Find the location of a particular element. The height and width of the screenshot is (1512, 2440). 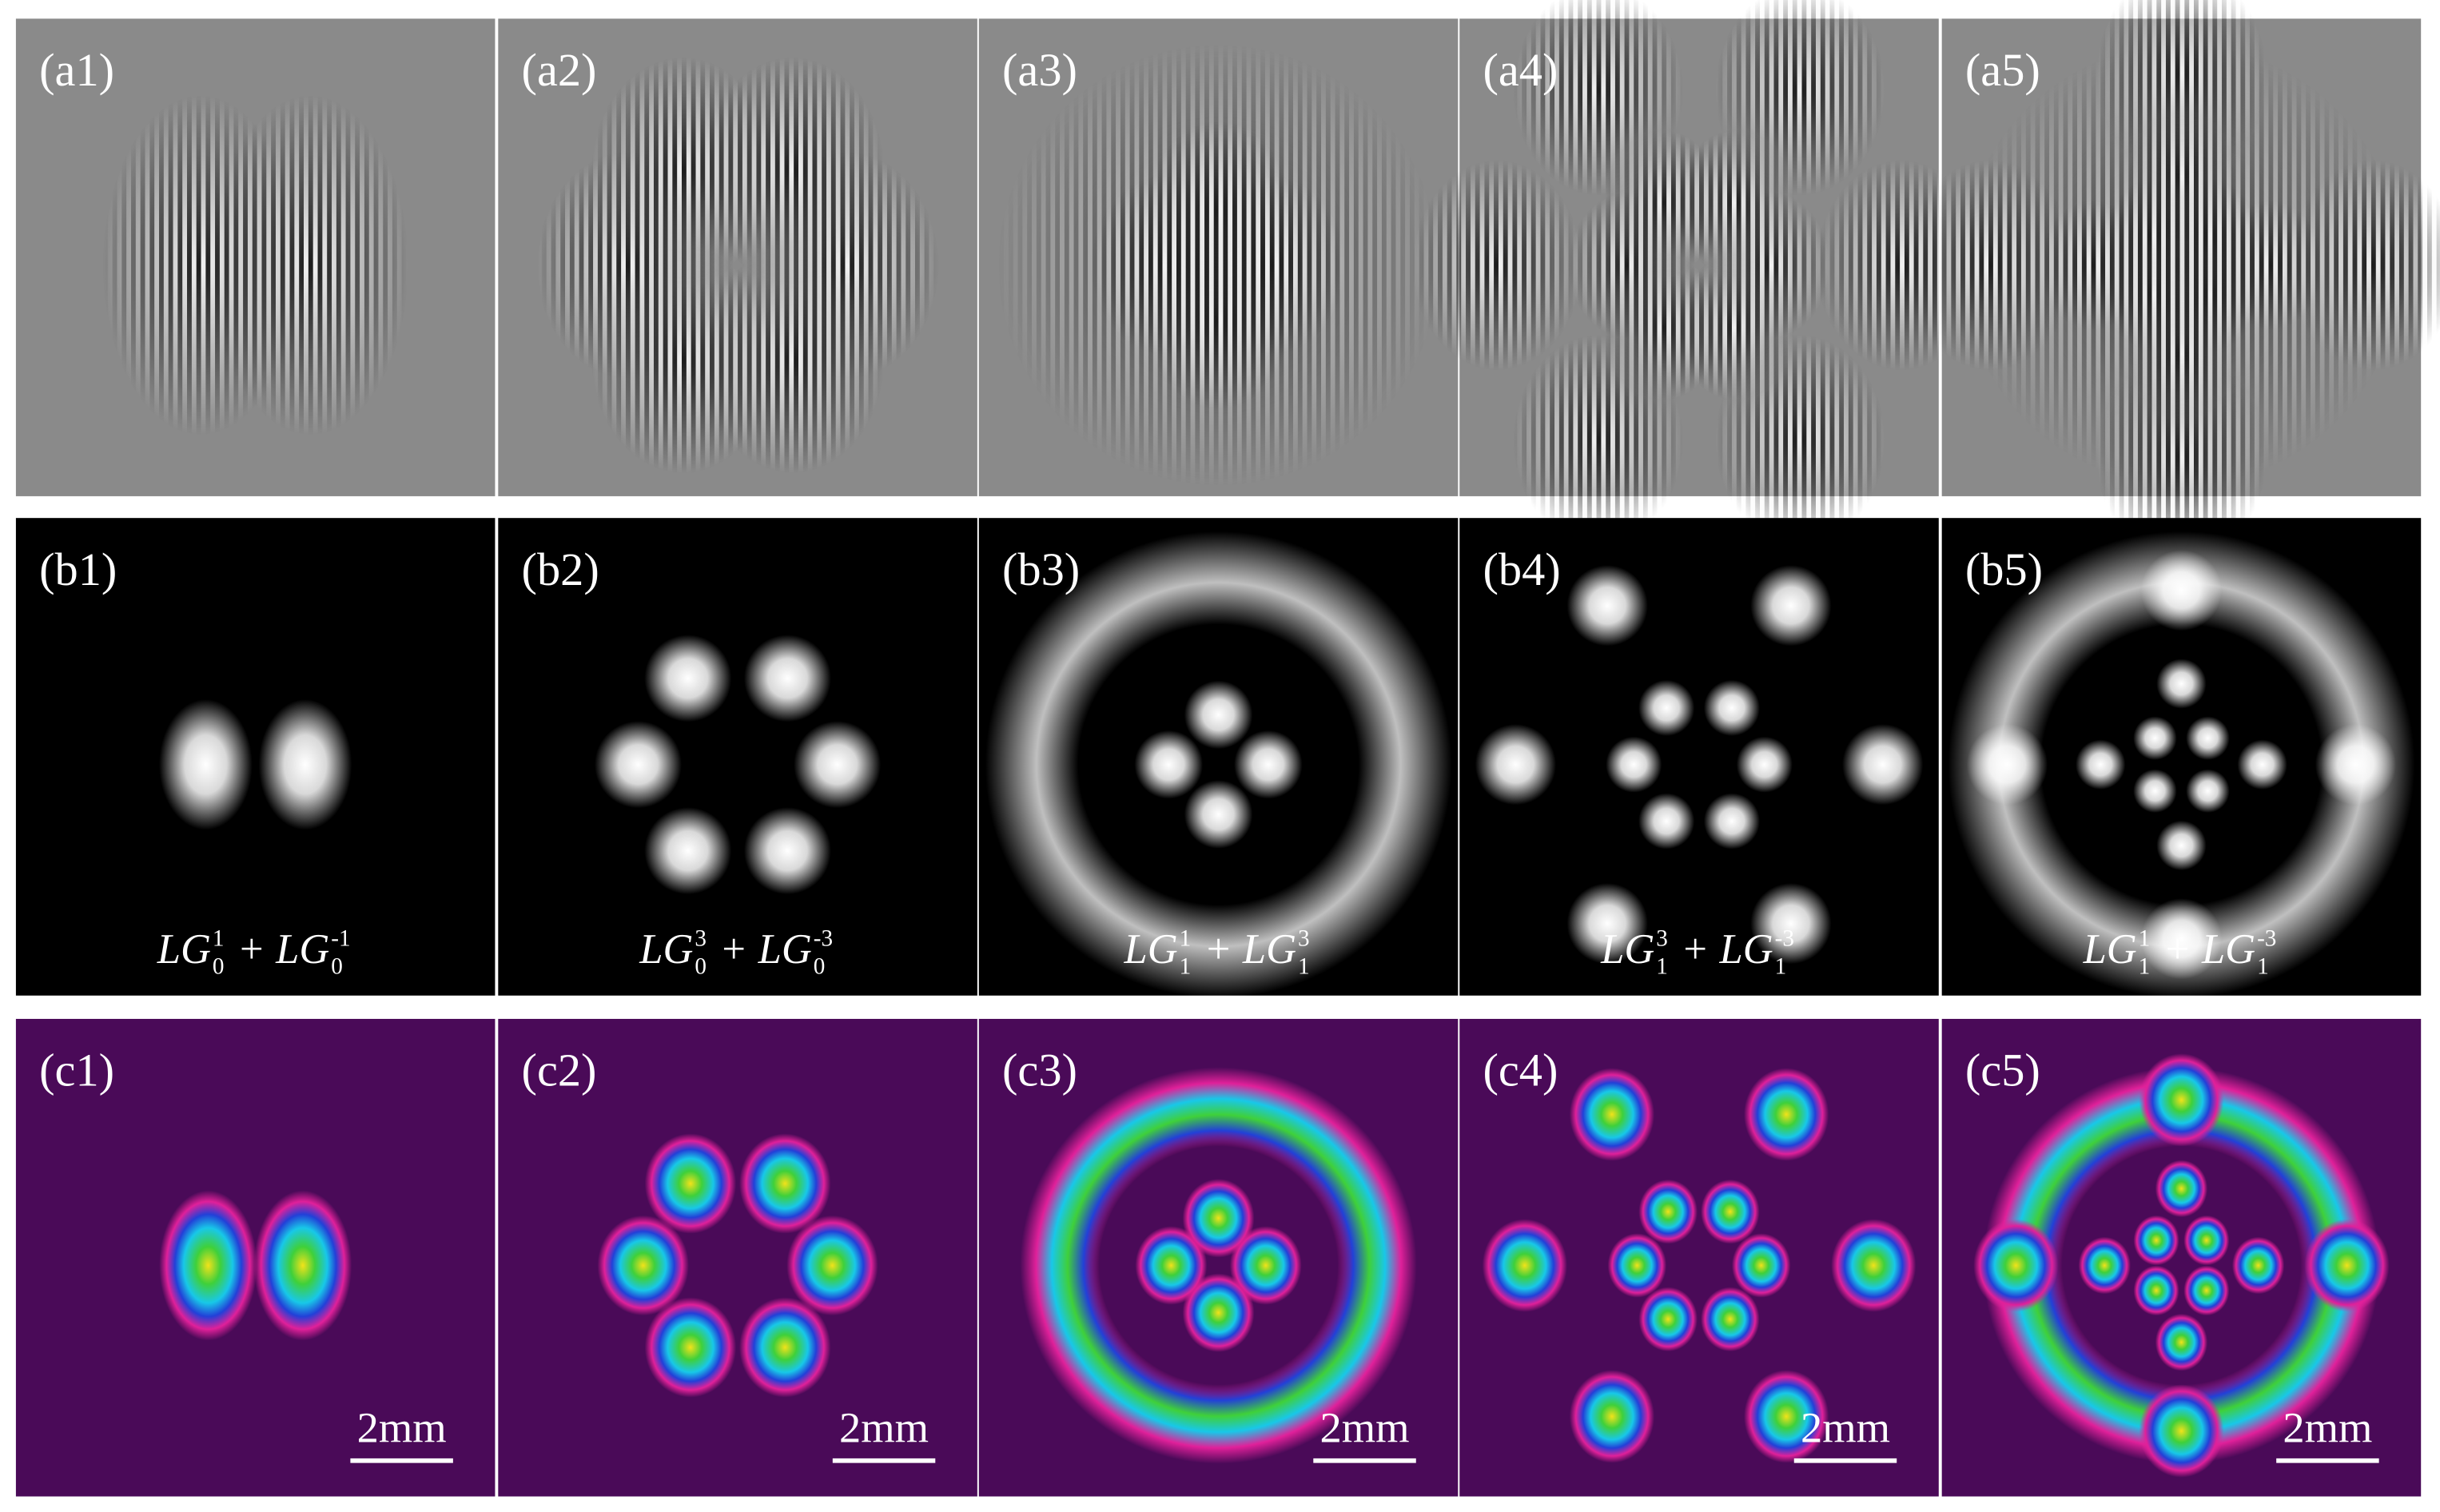

panel-label: (b2) is located at coordinates (560, 569).